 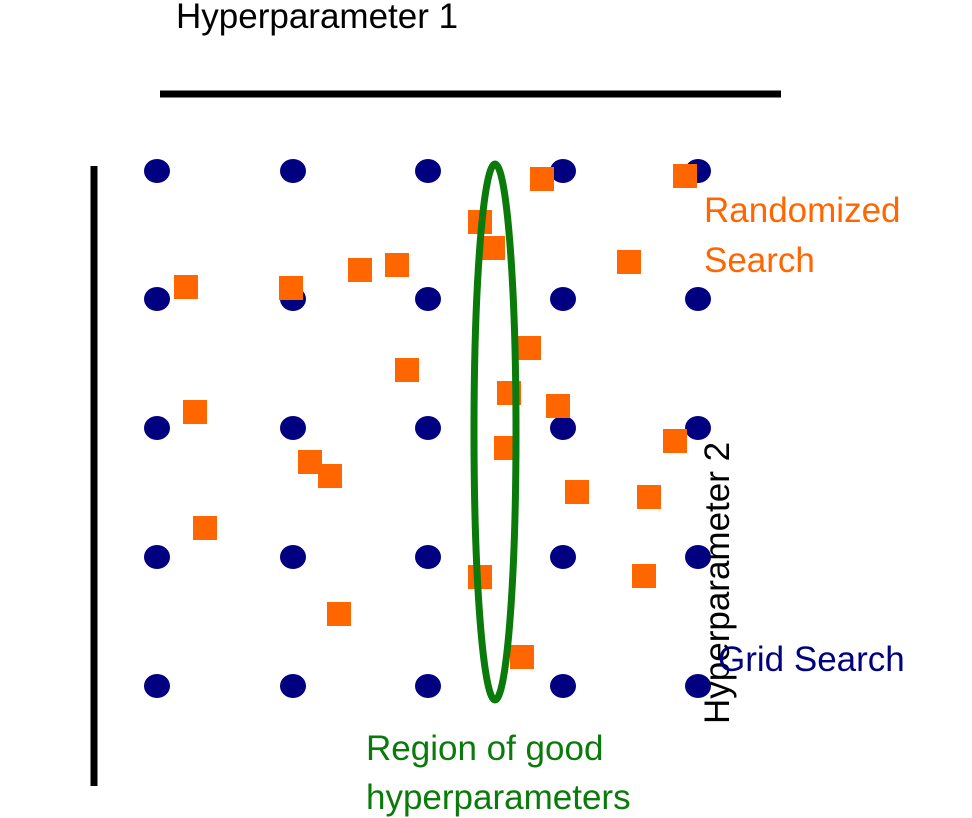 What do you see at coordinates (495, 432) in the screenshot?
I see `region-of-good-hyperparameters-ellipse` at bounding box center [495, 432].